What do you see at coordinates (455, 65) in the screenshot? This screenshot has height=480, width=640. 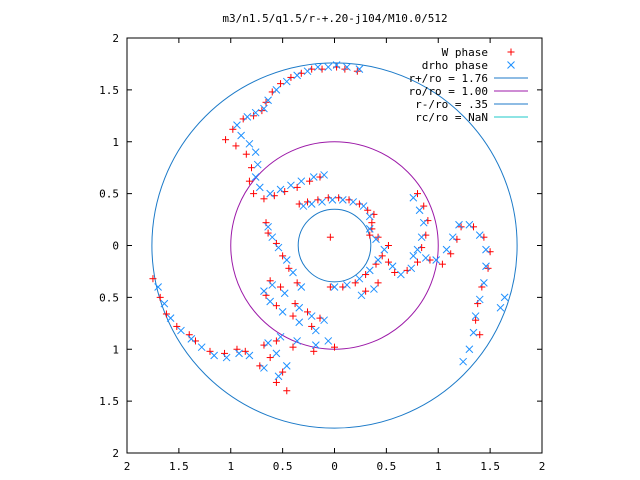 I see `legend-label: drho phase` at bounding box center [455, 65].